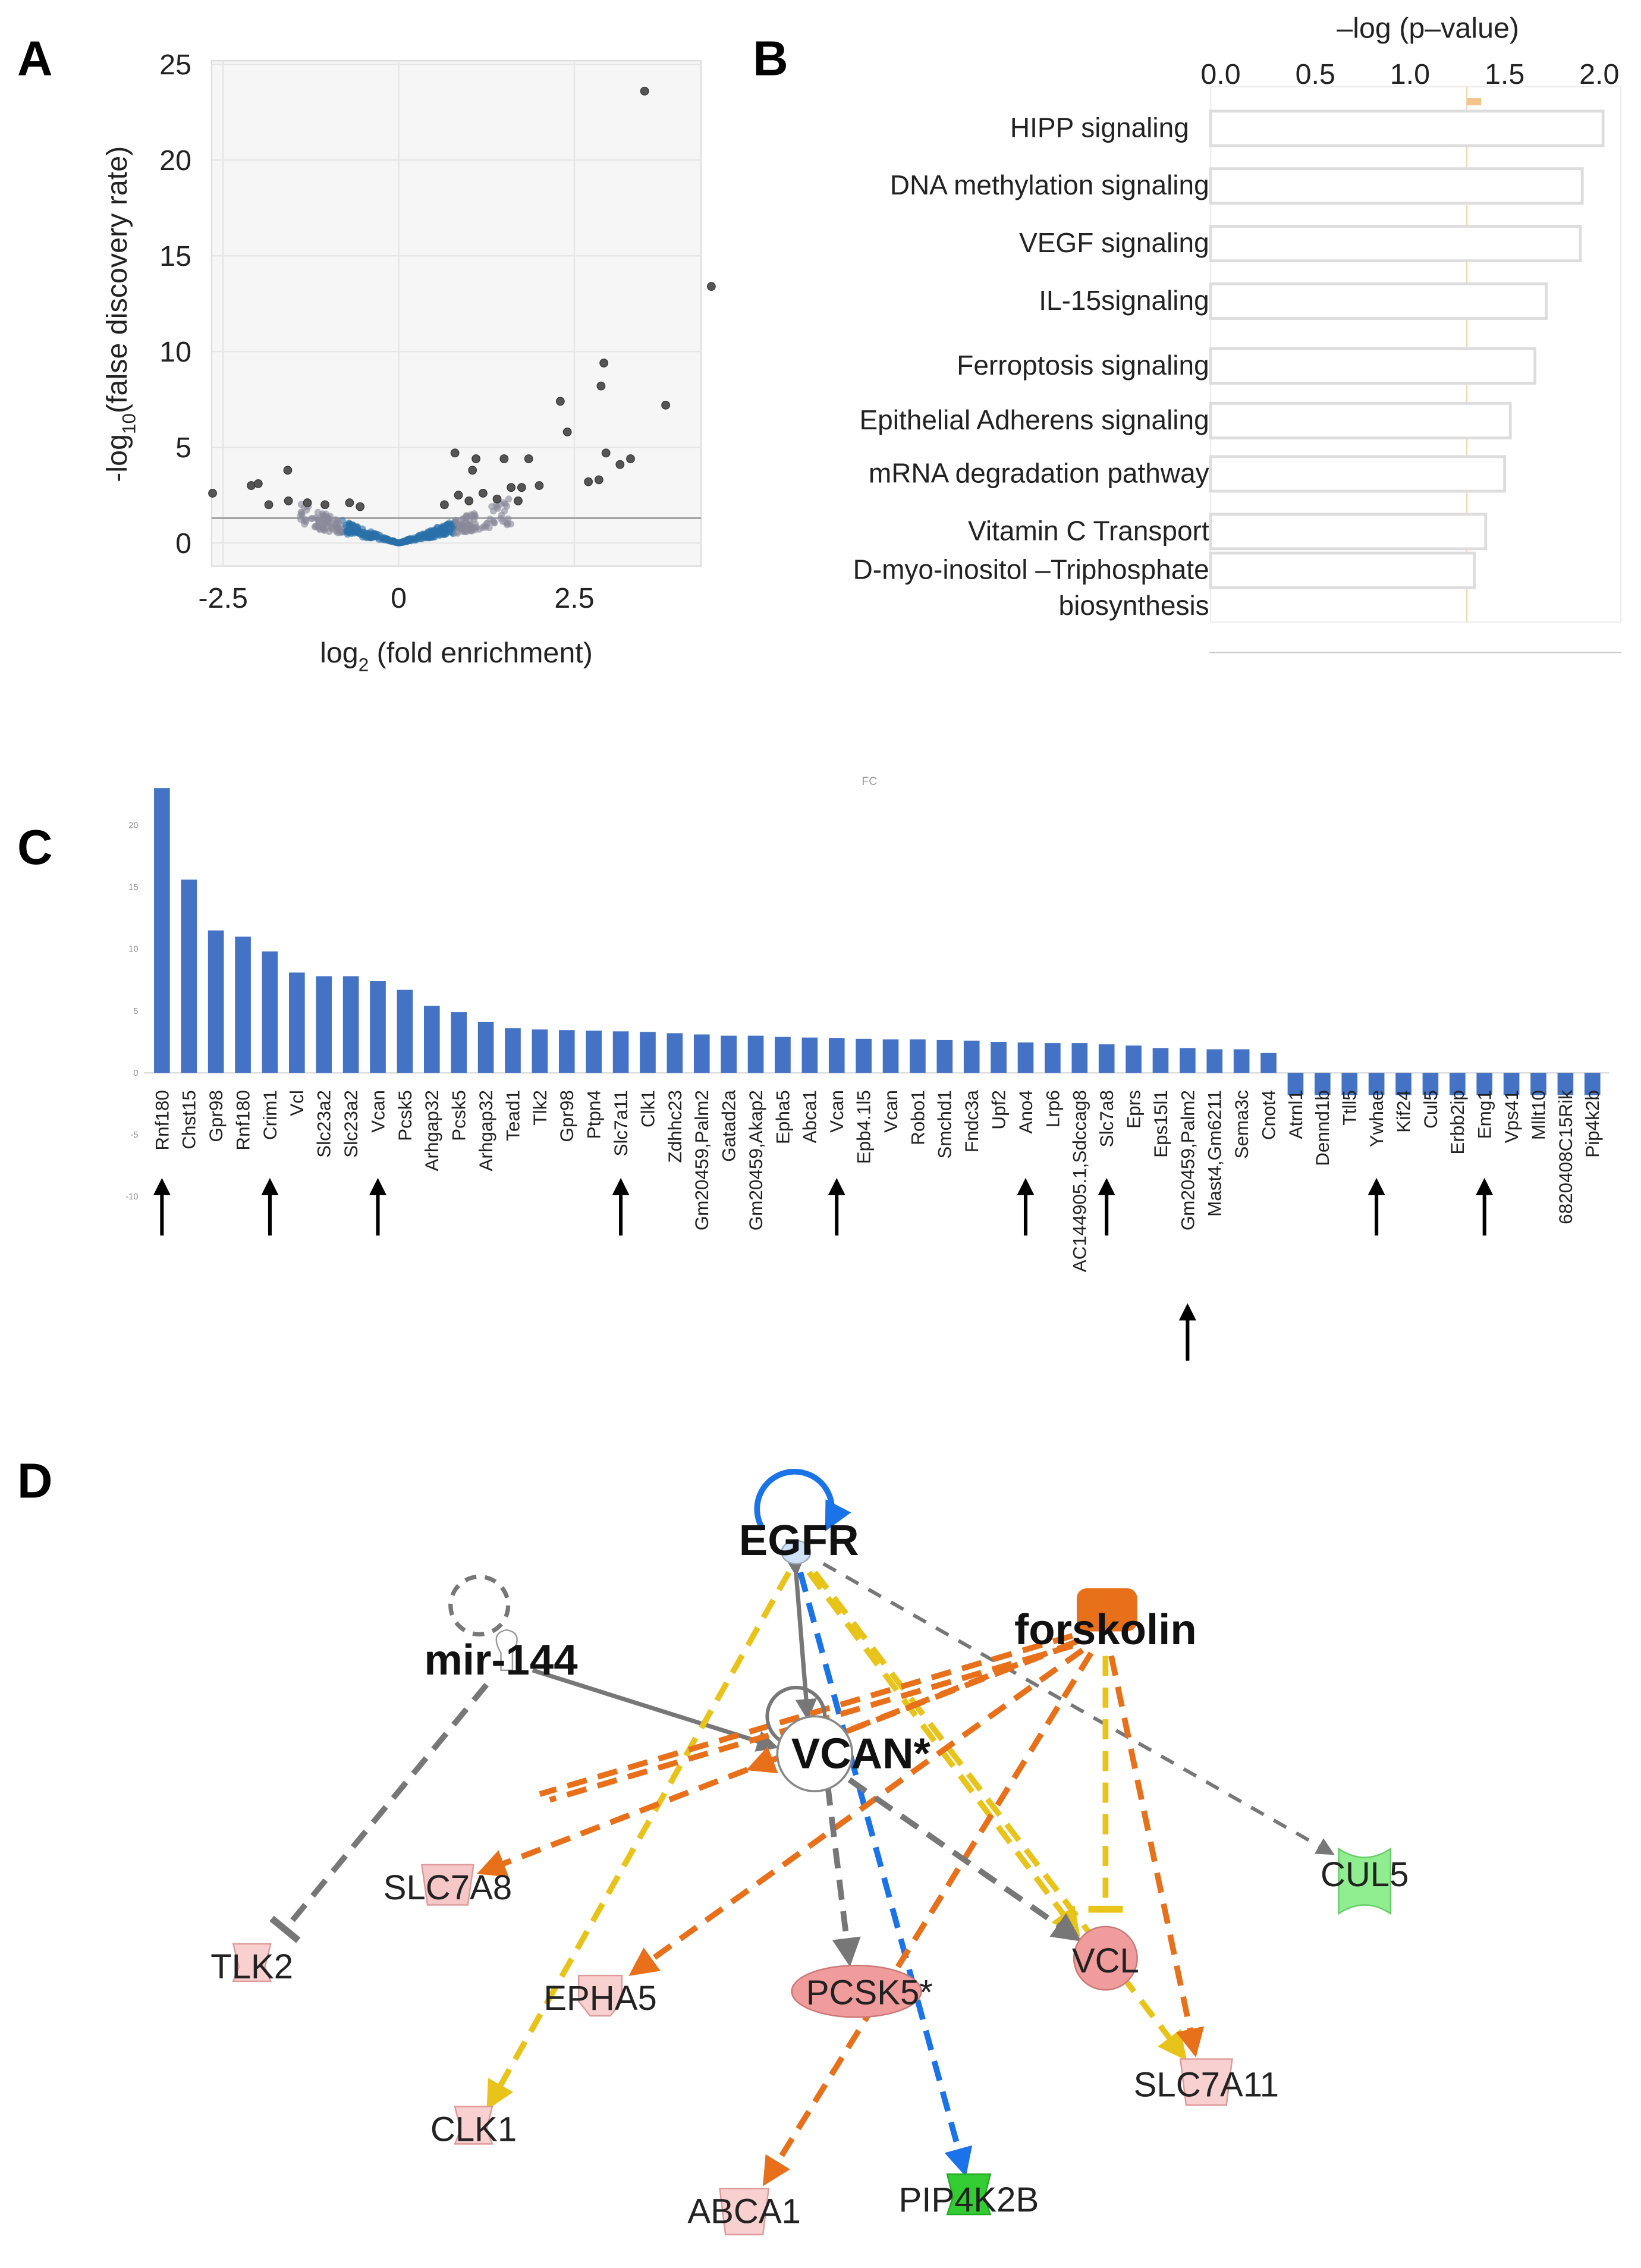  Describe the element at coordinates (1538, 1115) in the screenshot. I see `category-label: Mllt10` at that location.